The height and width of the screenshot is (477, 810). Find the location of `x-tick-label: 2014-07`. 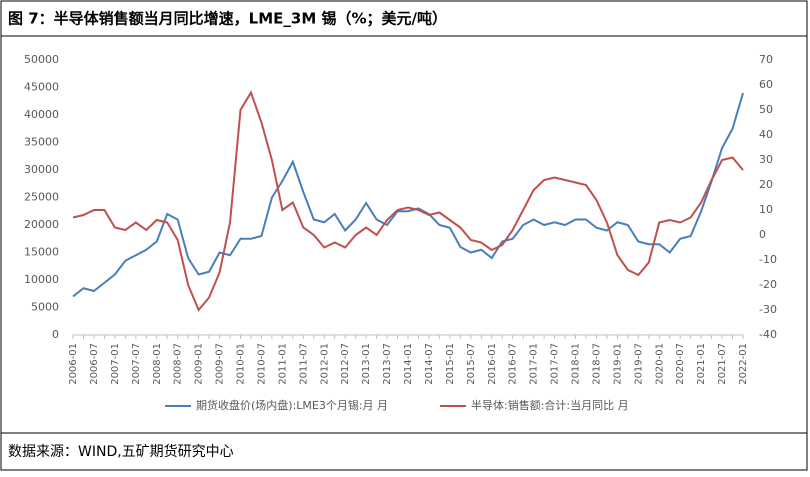

x-tick-label: 2014-07 is located at coordinates (429, 364).